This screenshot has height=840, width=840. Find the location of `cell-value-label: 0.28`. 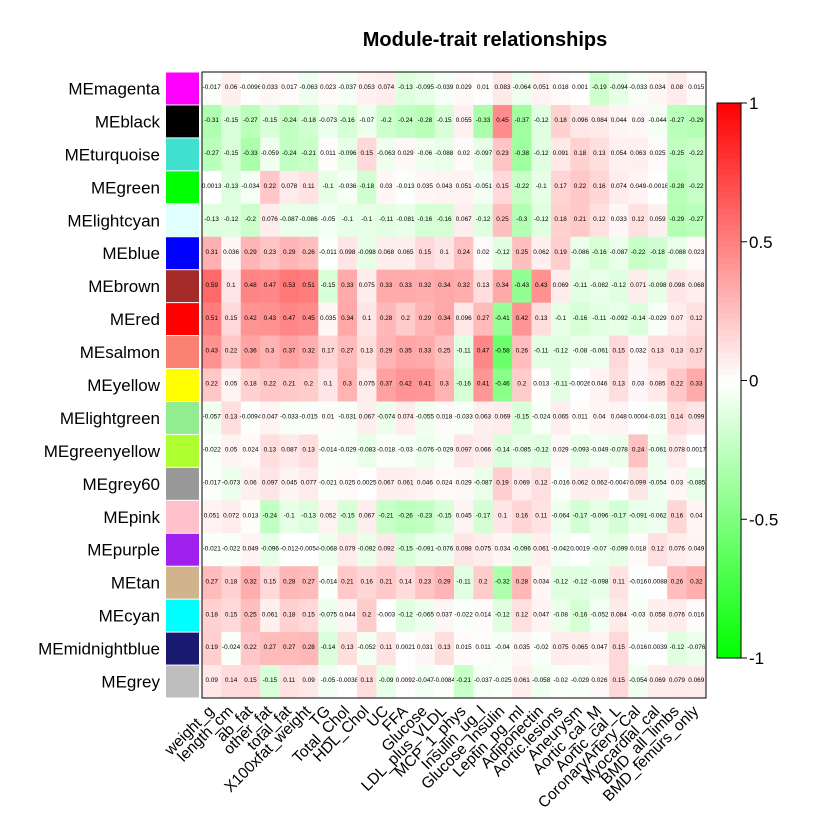

cell-value-label: 0.28 is located at coordinates (386, 318).